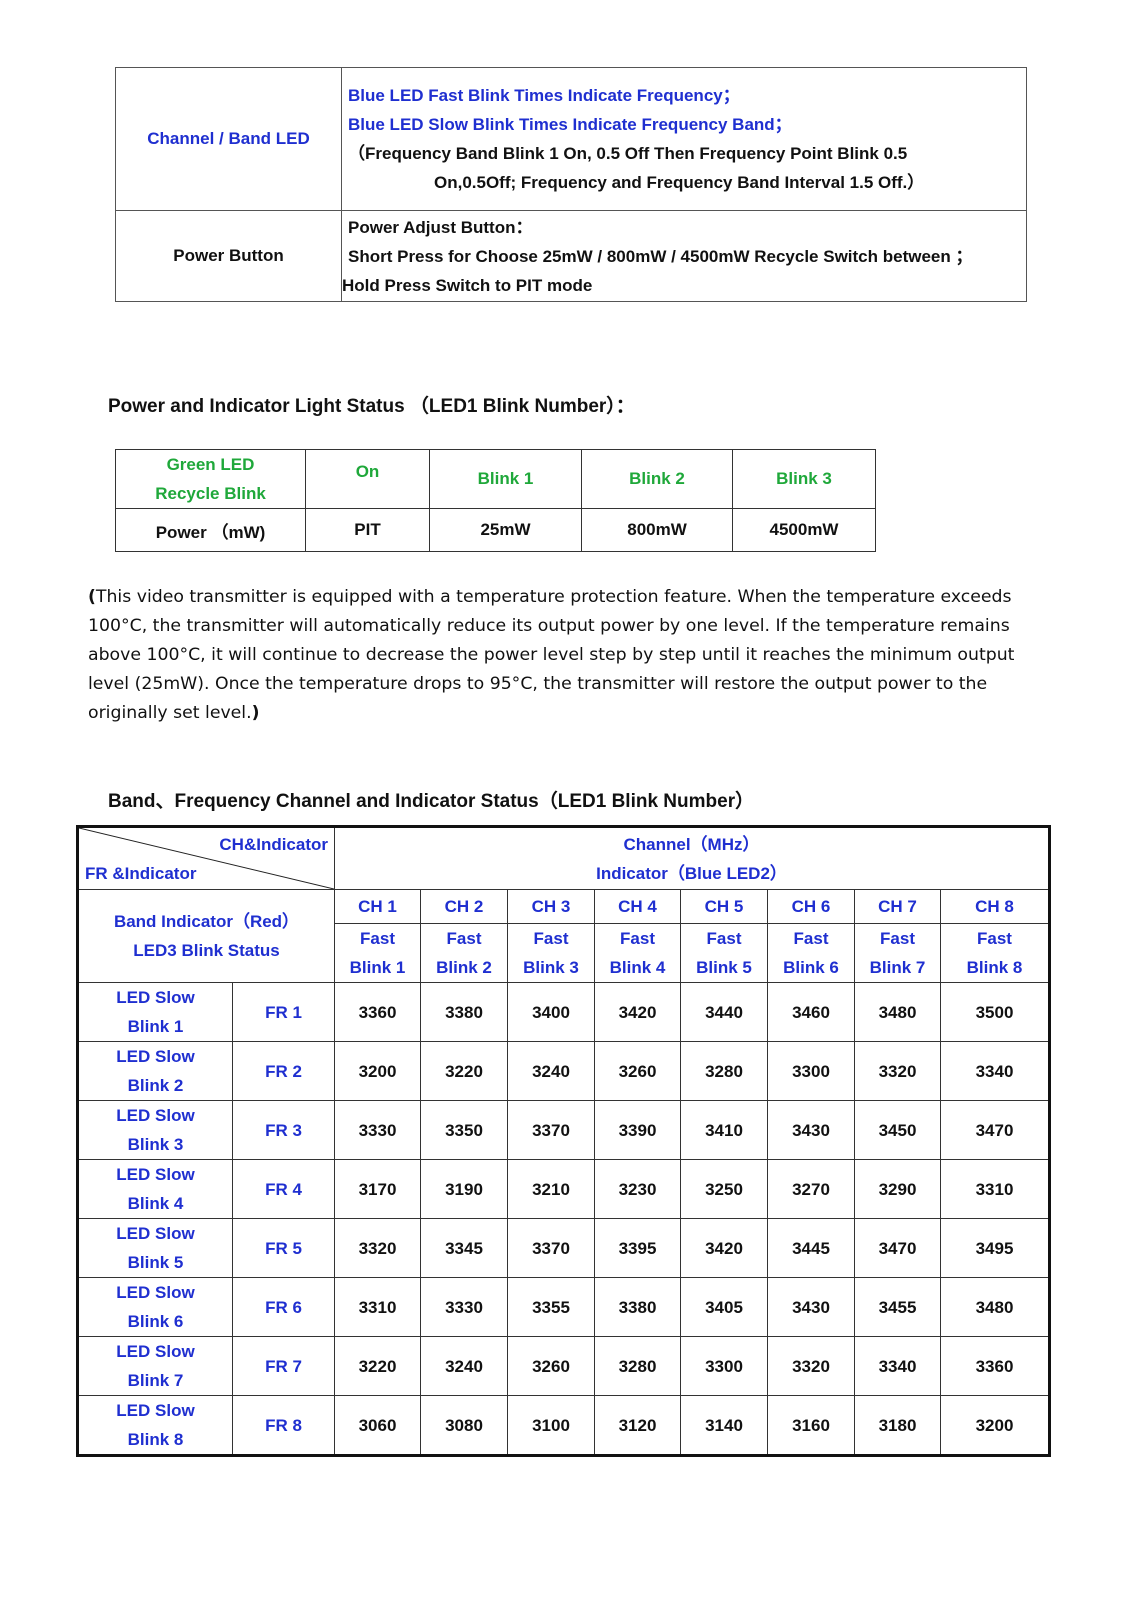 The width and height of the screenshot is (1131, 1600). Describe the element at coordinates (206, 936) in the screenshot. I see `band-indicator-header: Band Indicator（Red） LED3 Blink Status` at that location.